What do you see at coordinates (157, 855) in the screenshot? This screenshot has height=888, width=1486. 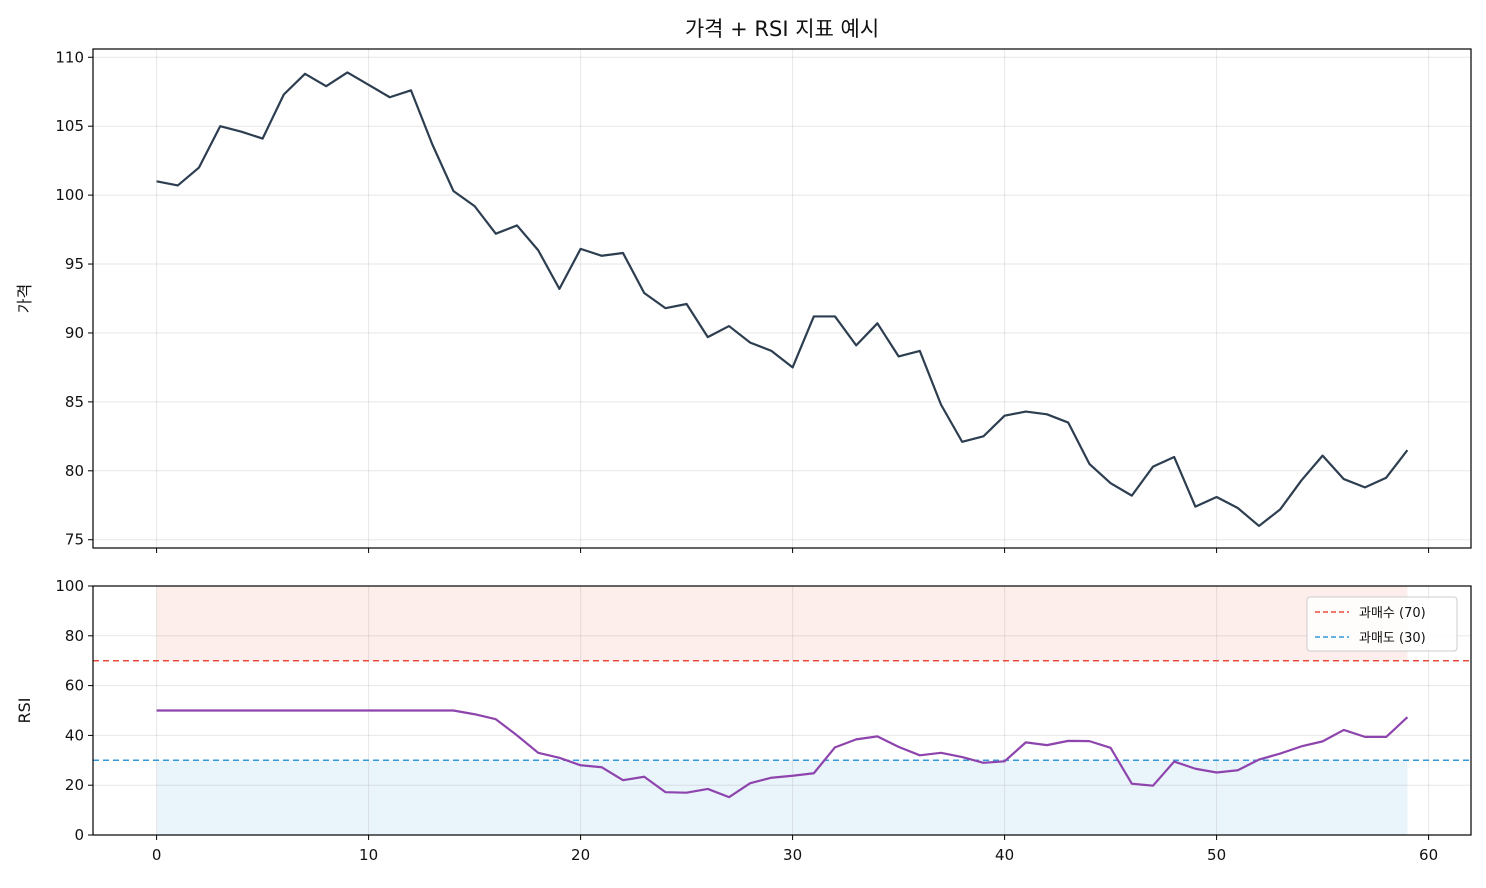 I see `rsi-x-tick-label: 0` at bounding box center [157, 855].